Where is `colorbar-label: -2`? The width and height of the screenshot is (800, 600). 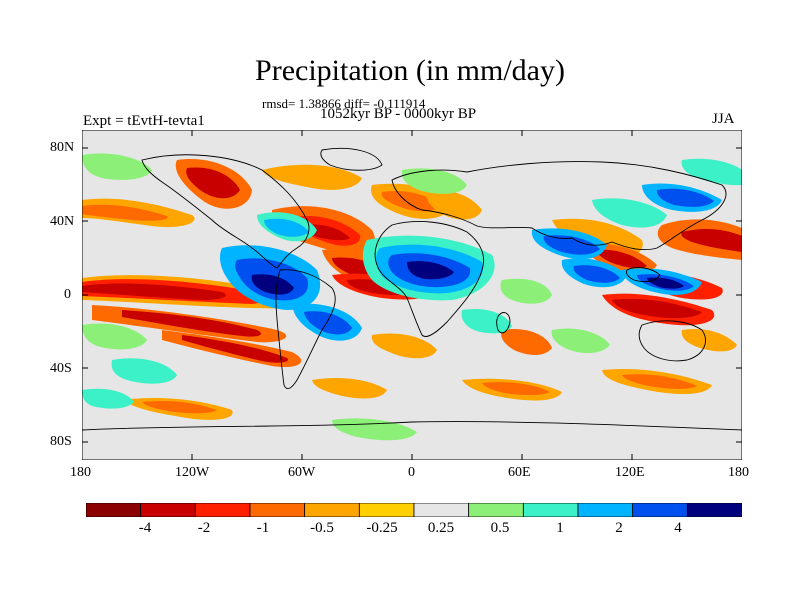 colorbar-label: -2 is located at coordinates (204, 528).